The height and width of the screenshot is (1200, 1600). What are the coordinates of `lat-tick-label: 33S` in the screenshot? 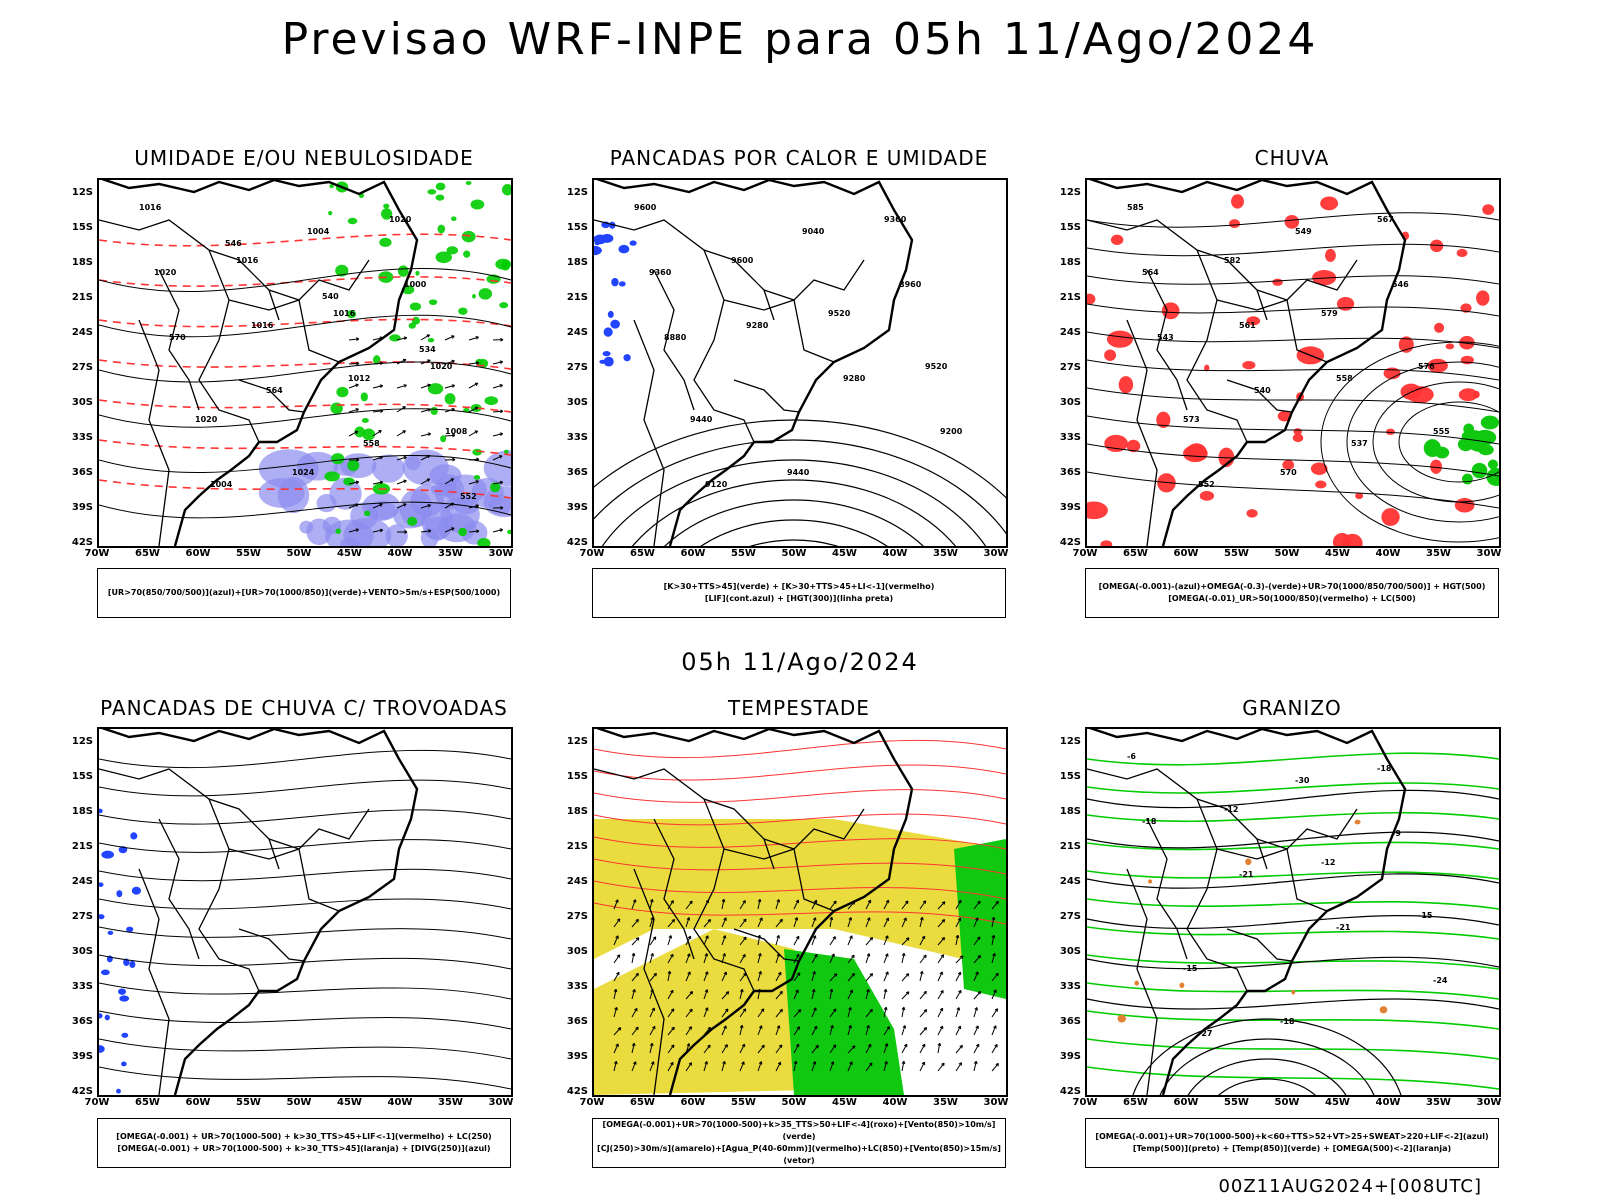 It's located at (1070, 437).